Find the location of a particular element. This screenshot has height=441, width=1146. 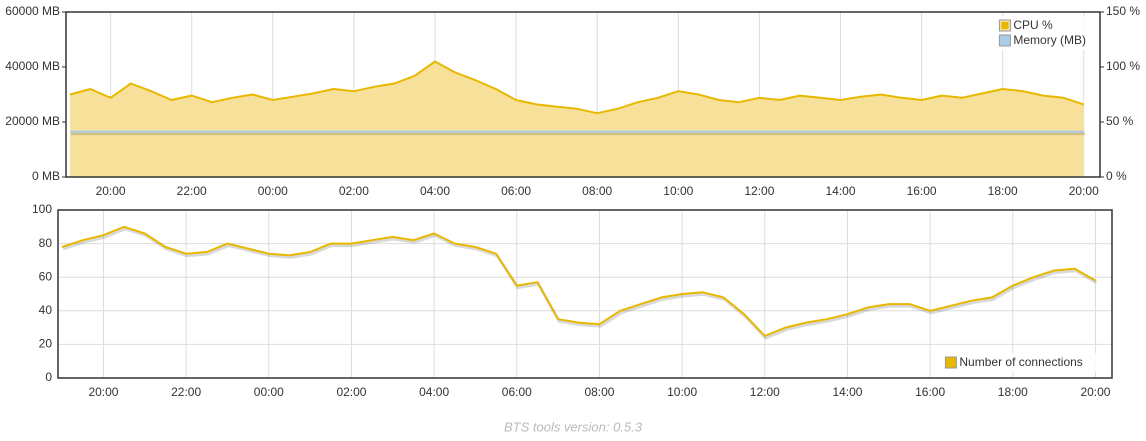

y-tick-label: 40 is located at coordinates (46, 310).